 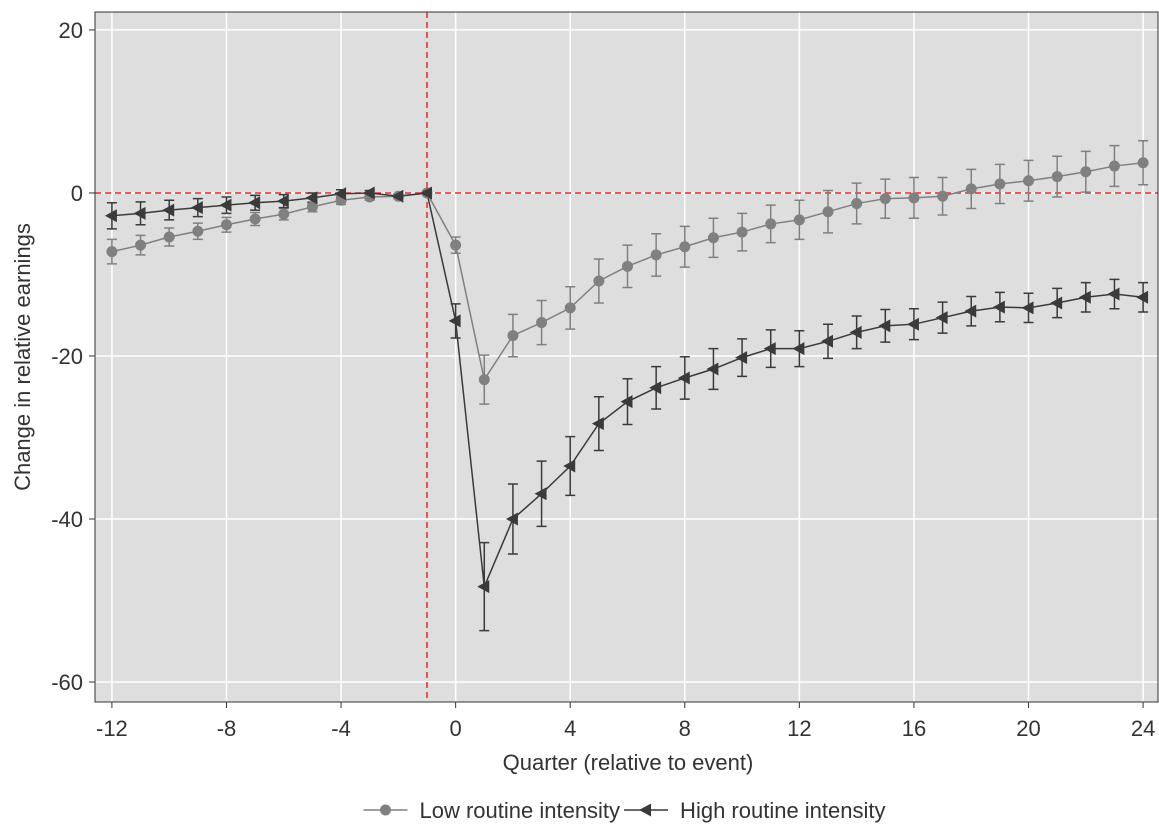 What do you see at coordinates (67, 519) in the screenshot?
I see `y-tick-label: -40` at bounding box center [67, 519].